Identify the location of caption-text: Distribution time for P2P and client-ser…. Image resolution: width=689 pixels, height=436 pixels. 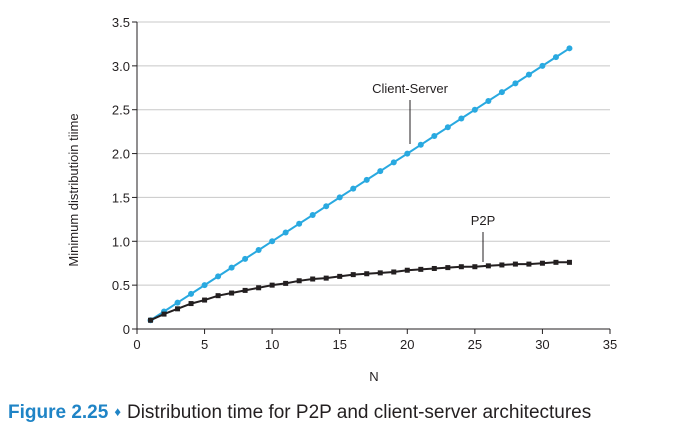
(359, 412).